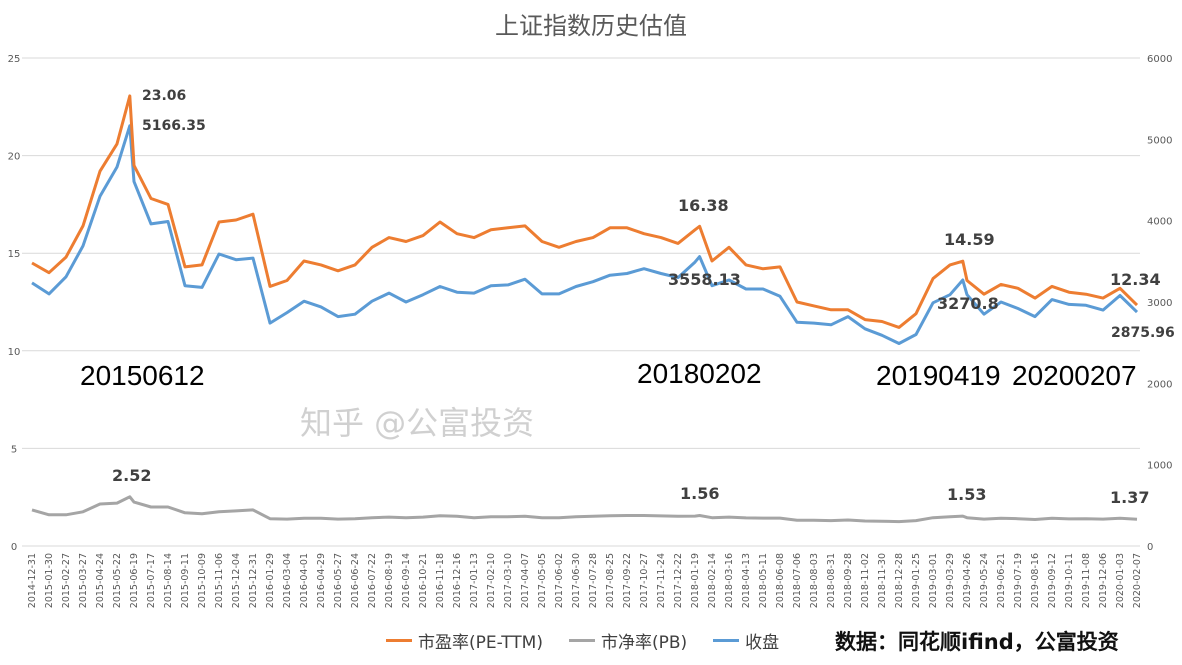  Describe the element at coordinates (703, 205) in the screenshot. I see `data-label-pe-2018: 16.38` at that location.